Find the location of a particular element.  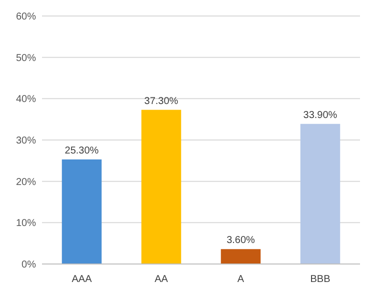

data-label: 33.90% is located at coordinates (320, 115).